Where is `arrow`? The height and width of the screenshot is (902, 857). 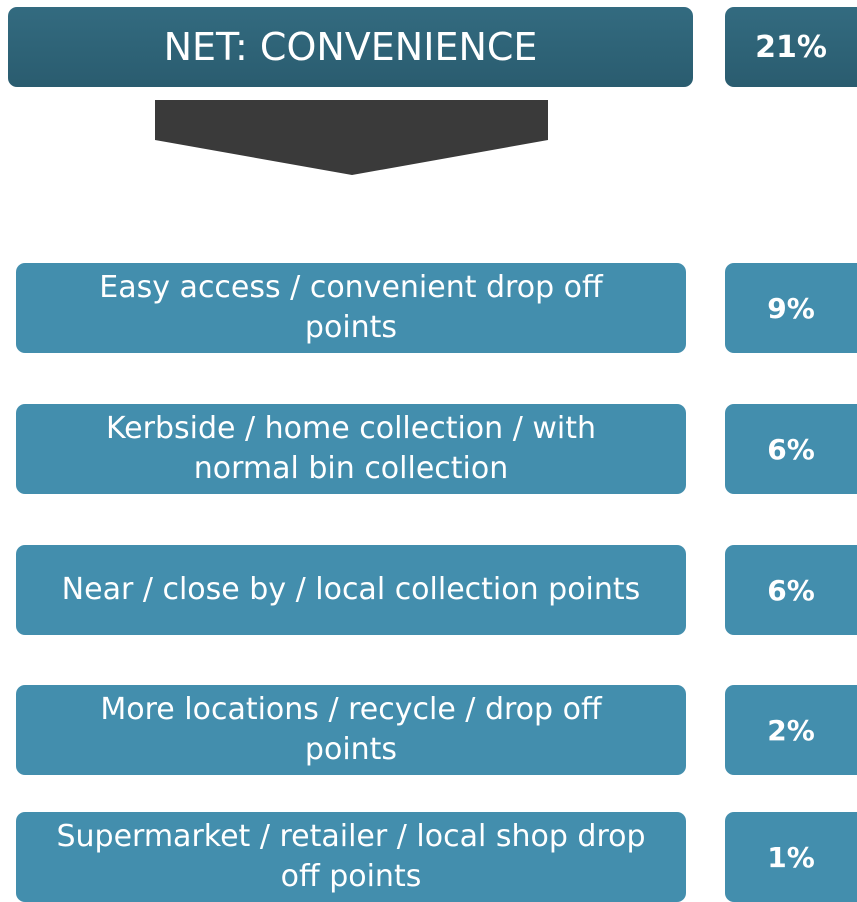
arrow is located at coordinates (351, 137).